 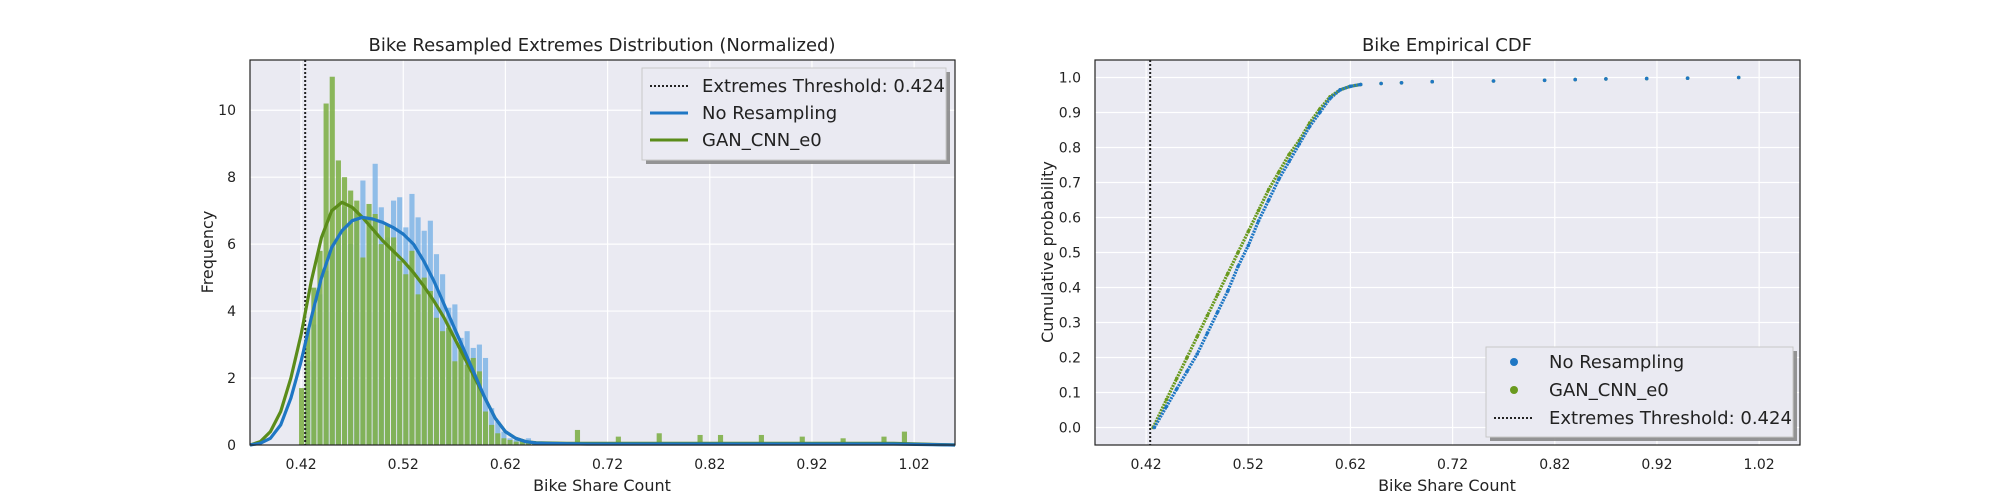 What do you see at coordinates (1670, 418) in the screenshot?
I see `legend-label-threshold: Extremes Threshold: 0.424` at bounding box center [1670, 418].